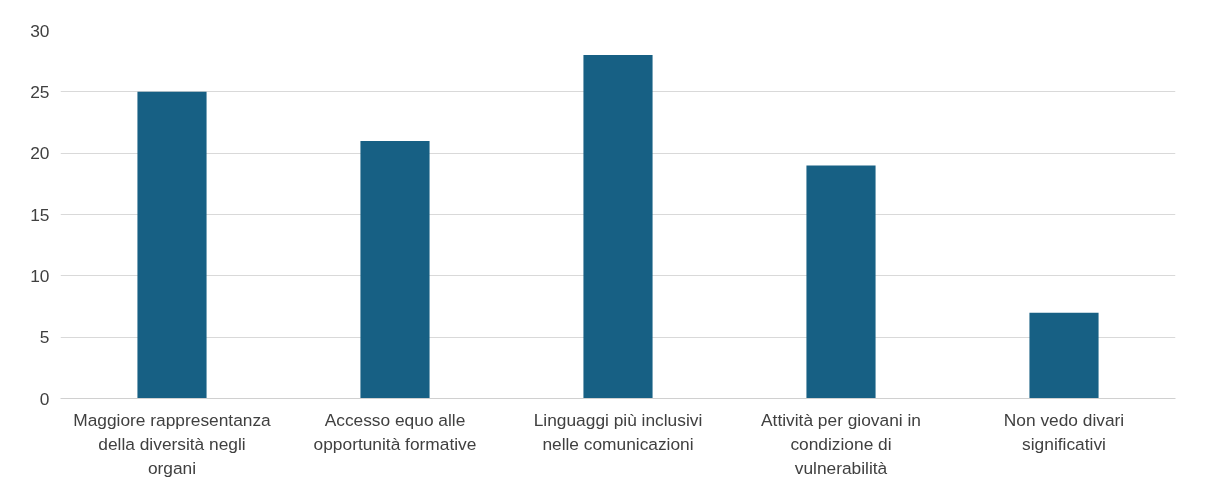  Describe the element at coordinates (172, 443) in the screenshot. I see `x-tick-label: Maggiore rappresentanza della diversità negli organi` at that location.